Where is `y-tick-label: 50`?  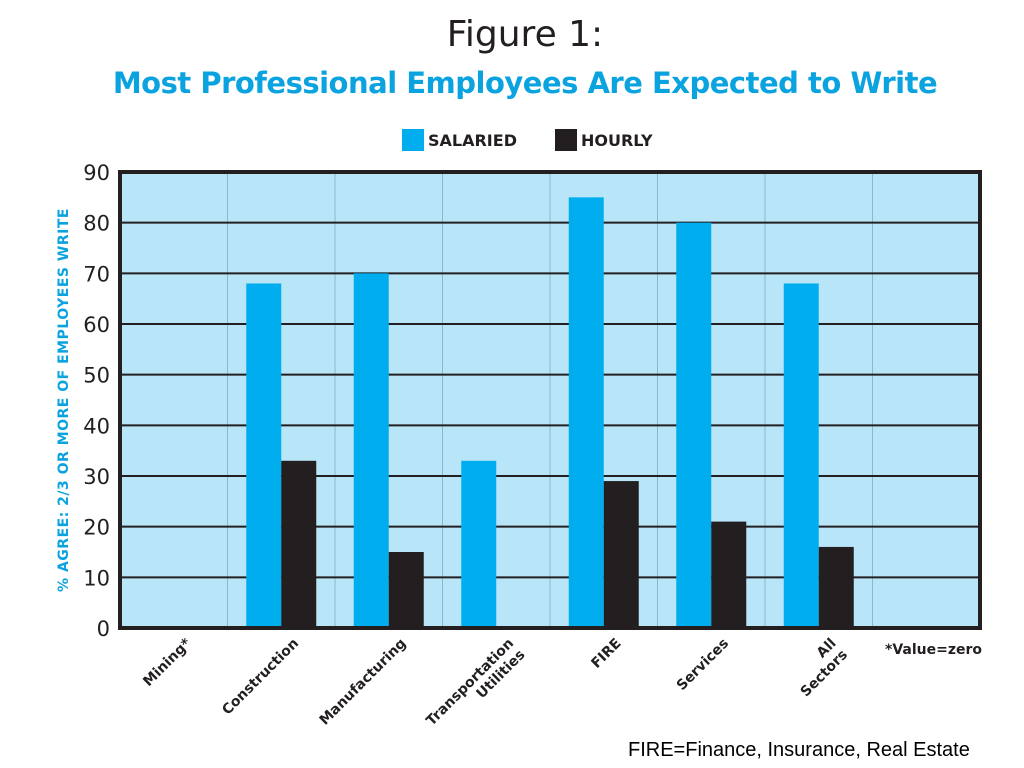
y-tick-label: 50 is located at coordinates (96, 376).